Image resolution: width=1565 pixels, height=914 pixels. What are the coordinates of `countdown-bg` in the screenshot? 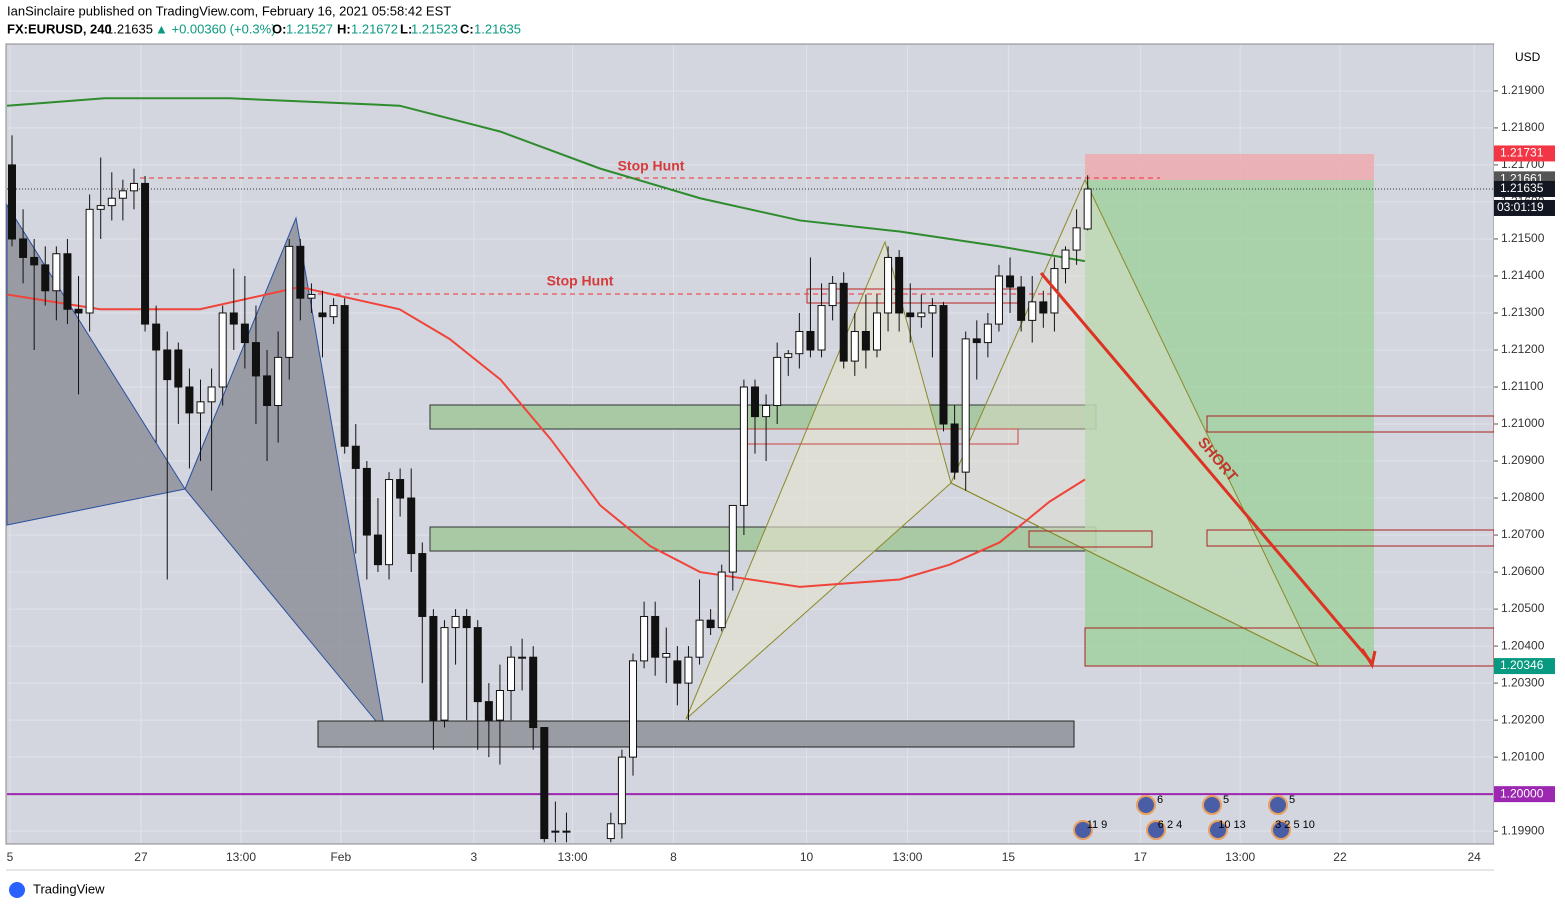 It's located at (1524, 207).